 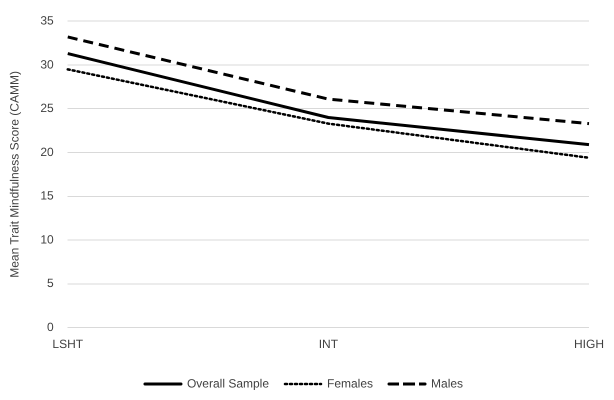 What do you see at coordinates (50, 283) in the screenshot?
I see `y-tick-label: 5` at bounding box center [50, 283].